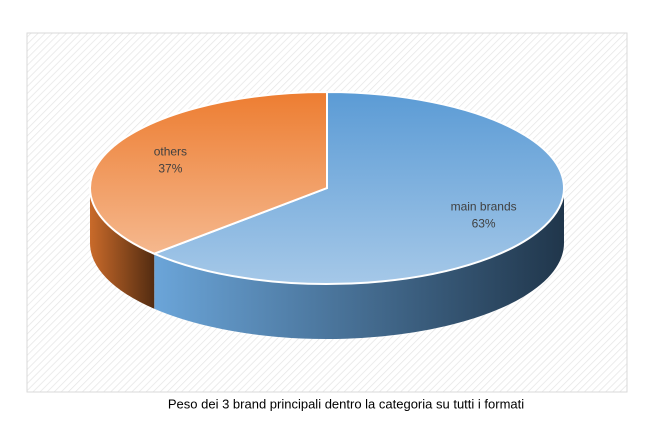  I want to click on slice, so click(208, 172).